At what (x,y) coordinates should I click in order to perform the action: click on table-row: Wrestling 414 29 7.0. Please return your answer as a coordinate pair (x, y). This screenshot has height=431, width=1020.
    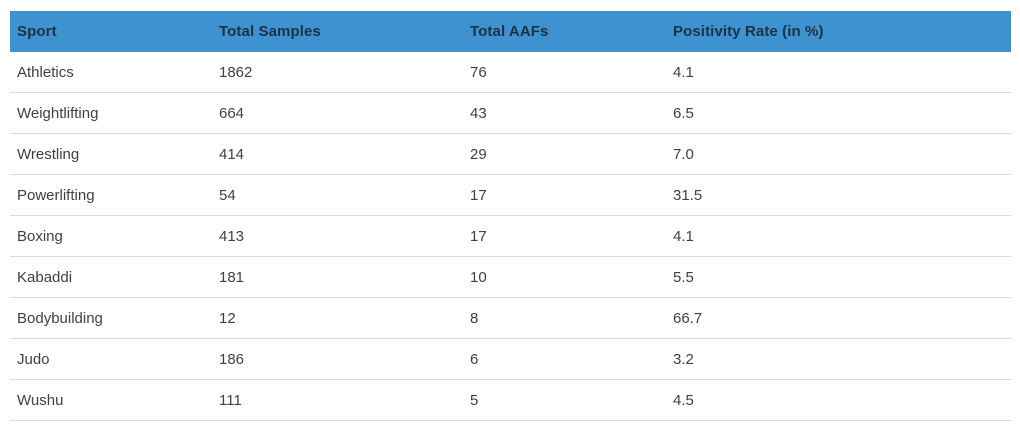
    Looking at the image, I should click on (510, 154).